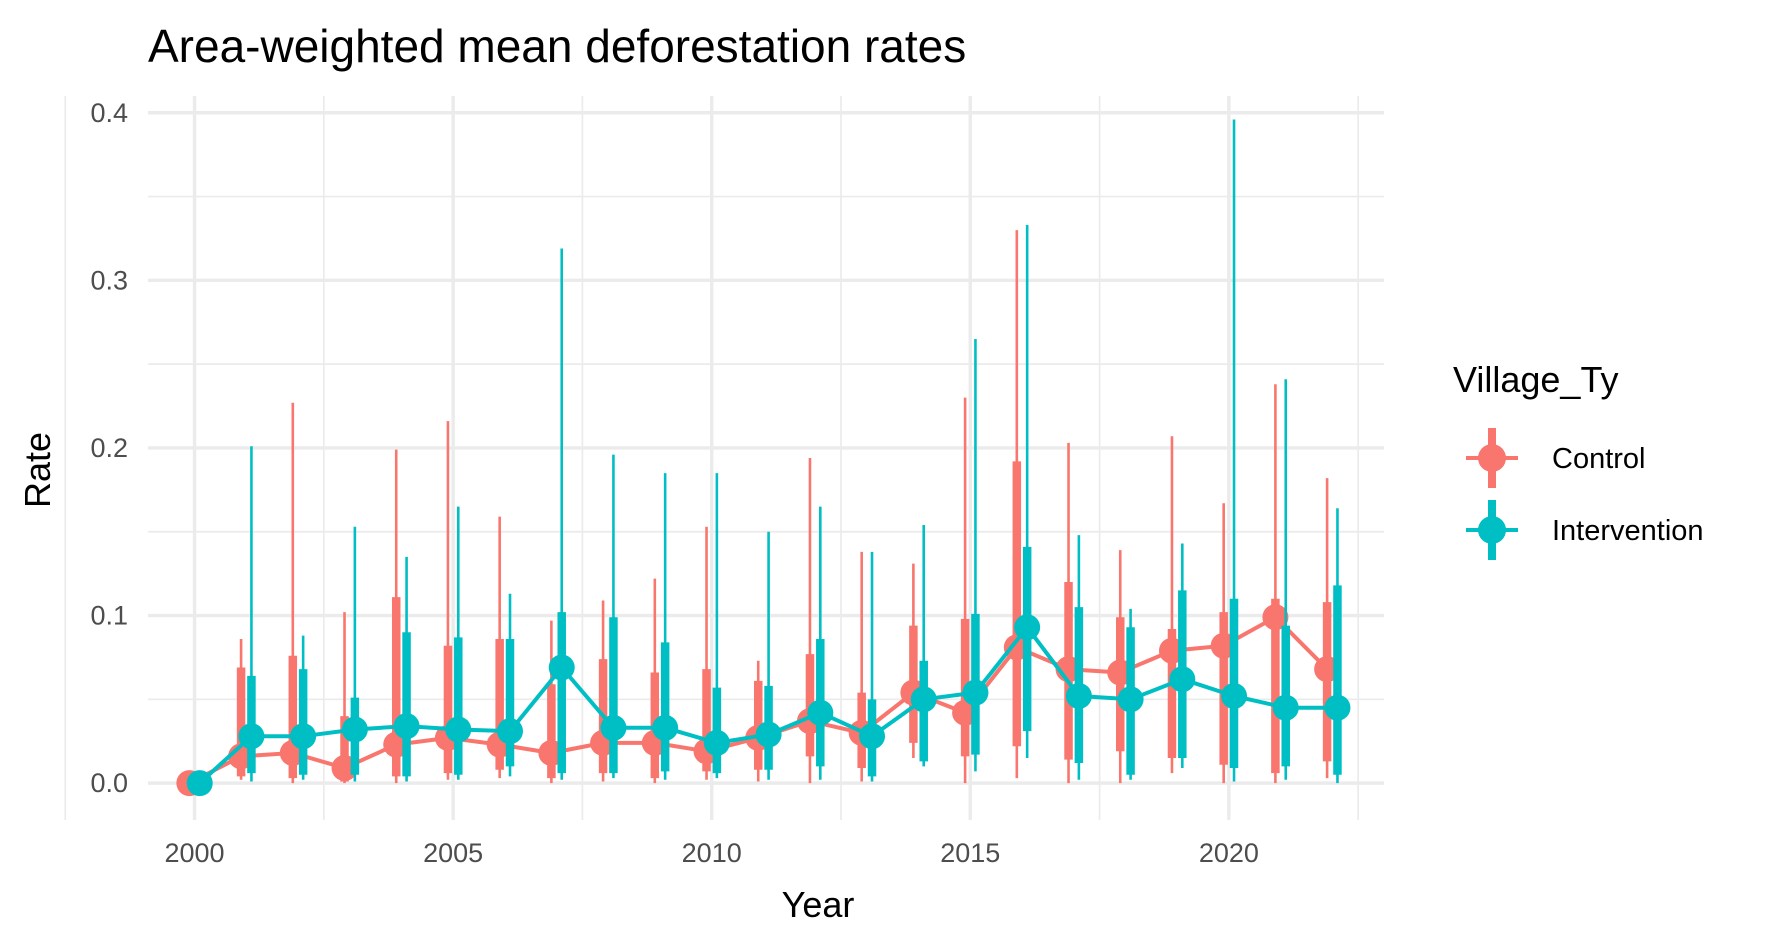  I want to click on x-axis-ticks: 2000 2005 2010 2015 2020, so click(712, 853).